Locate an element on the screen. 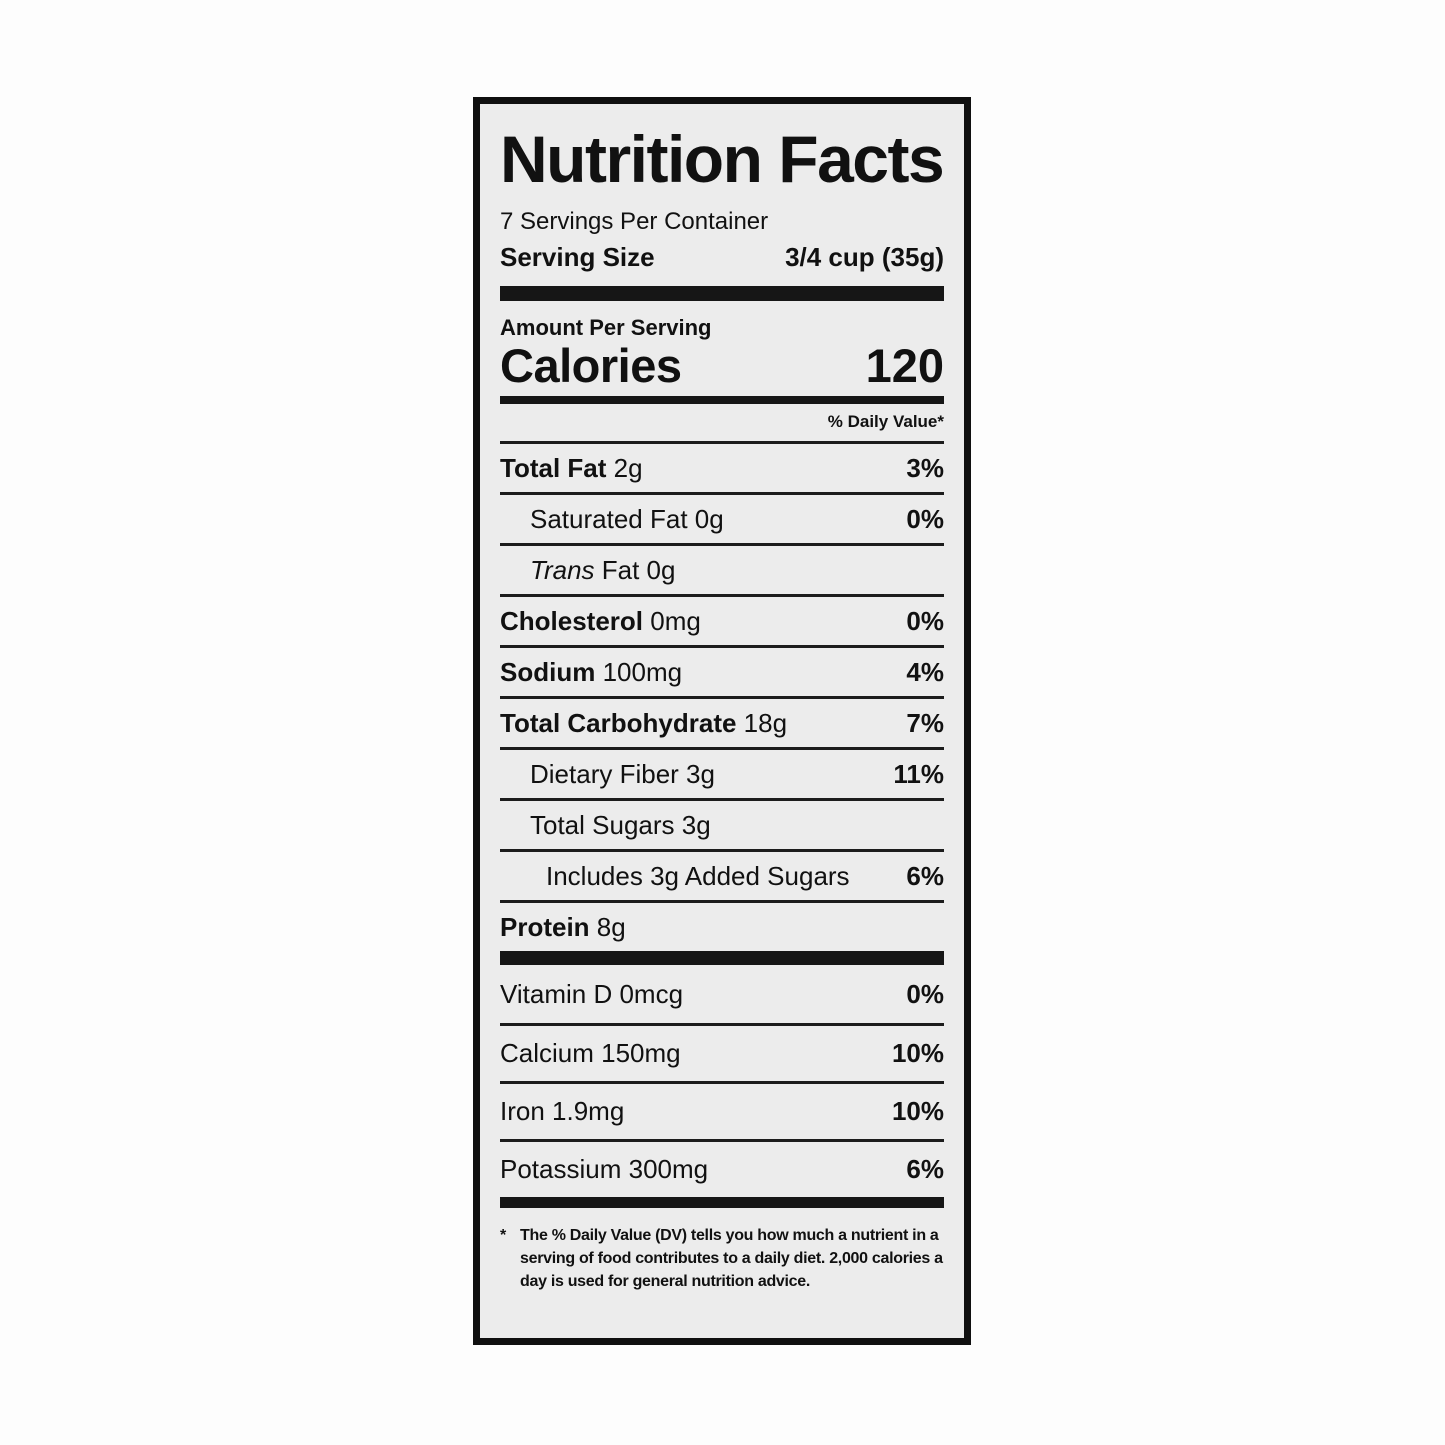 The image size is (1445, 1445). nutrient-name: Vitamin D 0mcg is located at coordinates (592, 993).